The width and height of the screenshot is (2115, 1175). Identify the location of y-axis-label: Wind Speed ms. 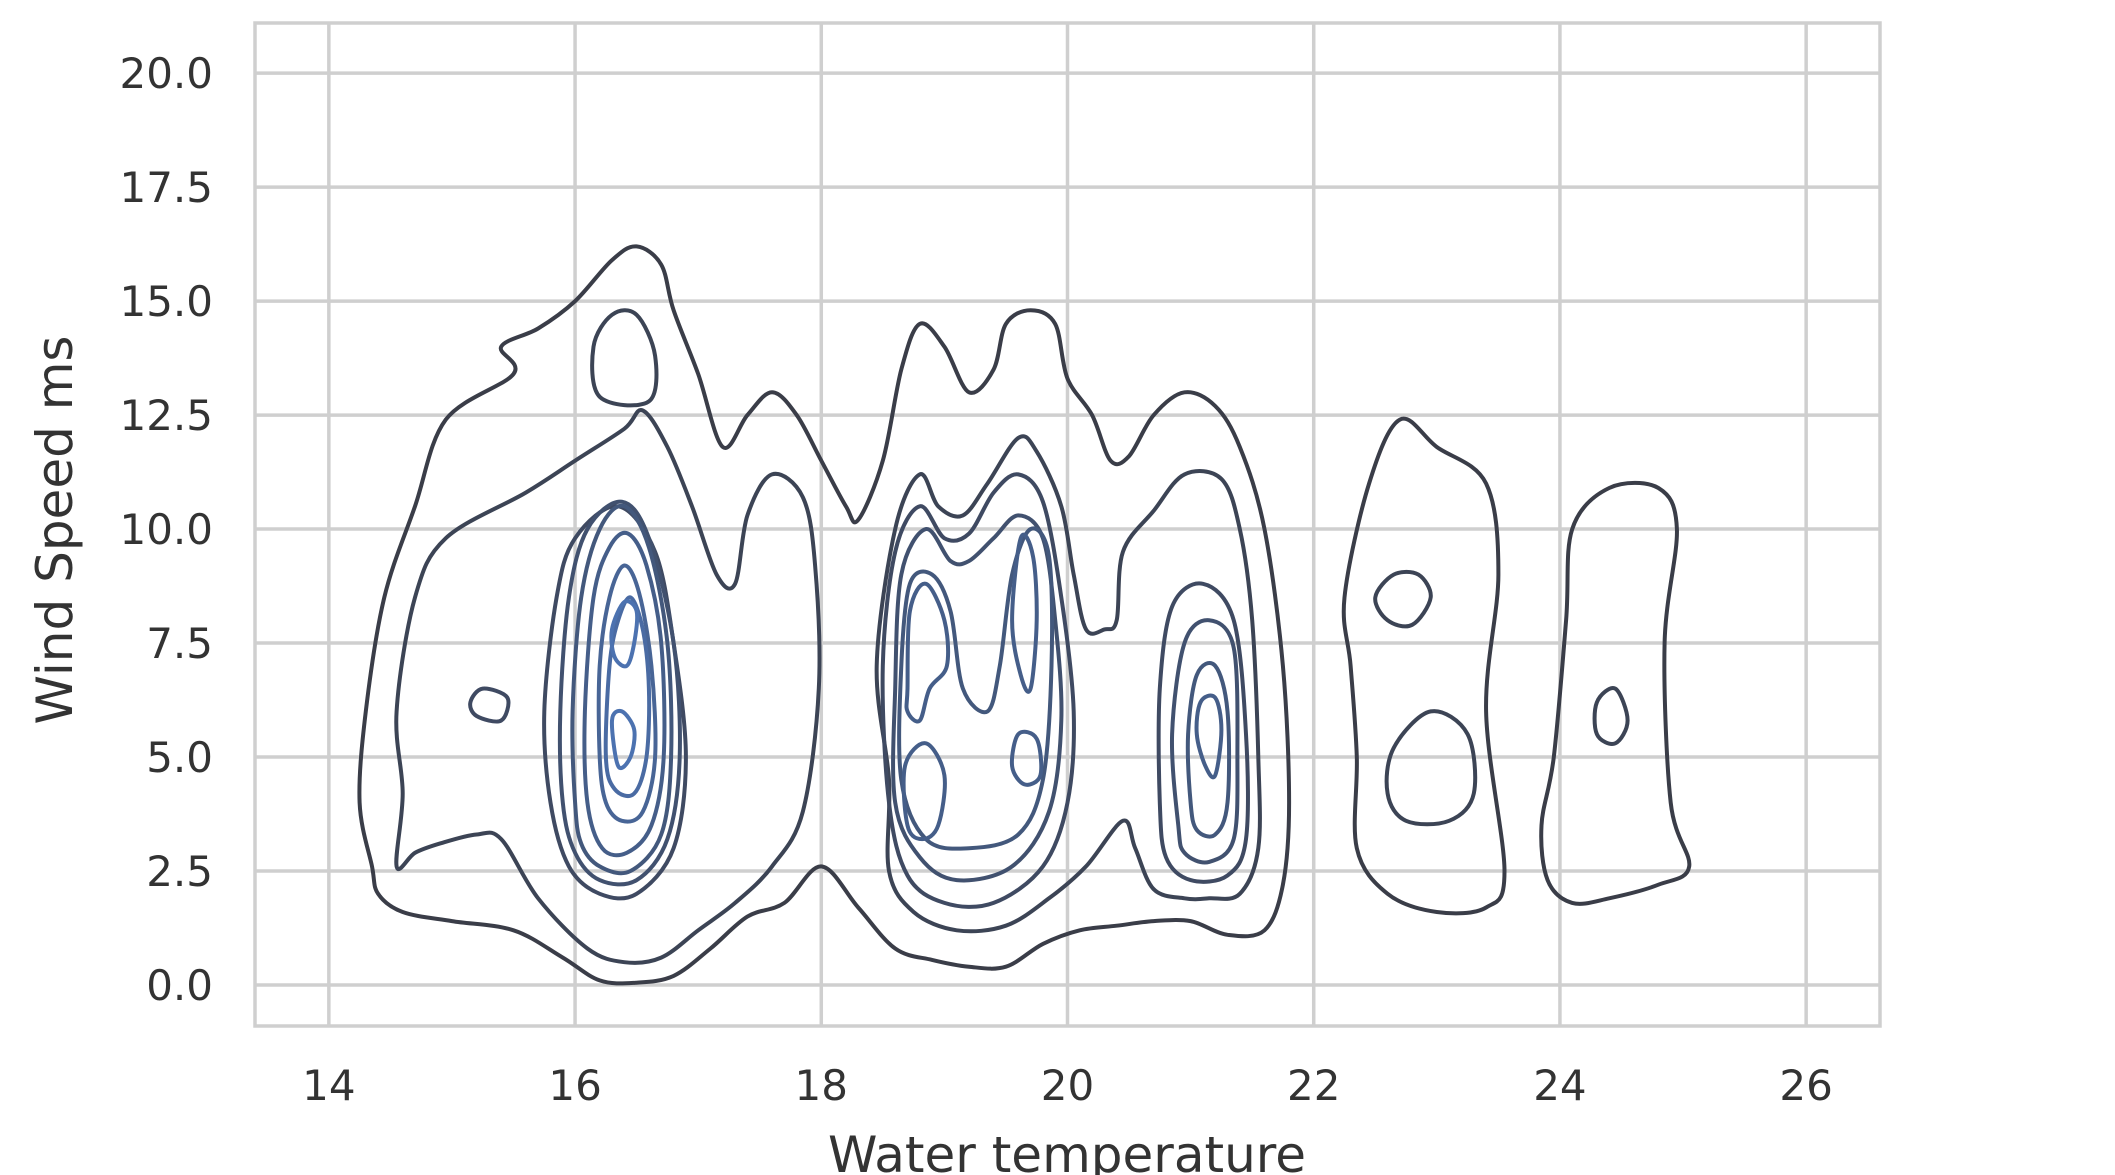
(55, 530).